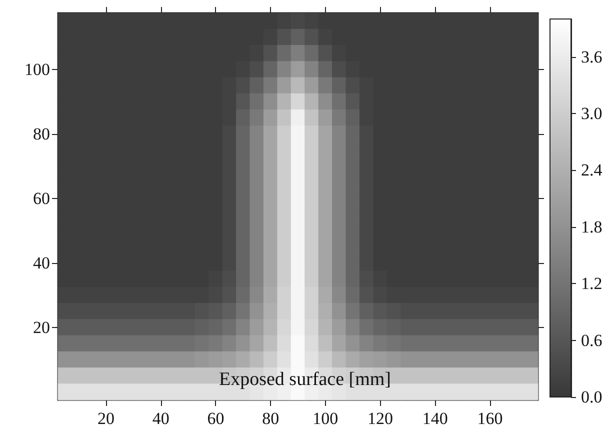 Image resolution: width=610 pixels, height=441 pixels. Describe the element at coordinates (41, 262) in the screenshot. I see `y-tick-label: 40` at that location.